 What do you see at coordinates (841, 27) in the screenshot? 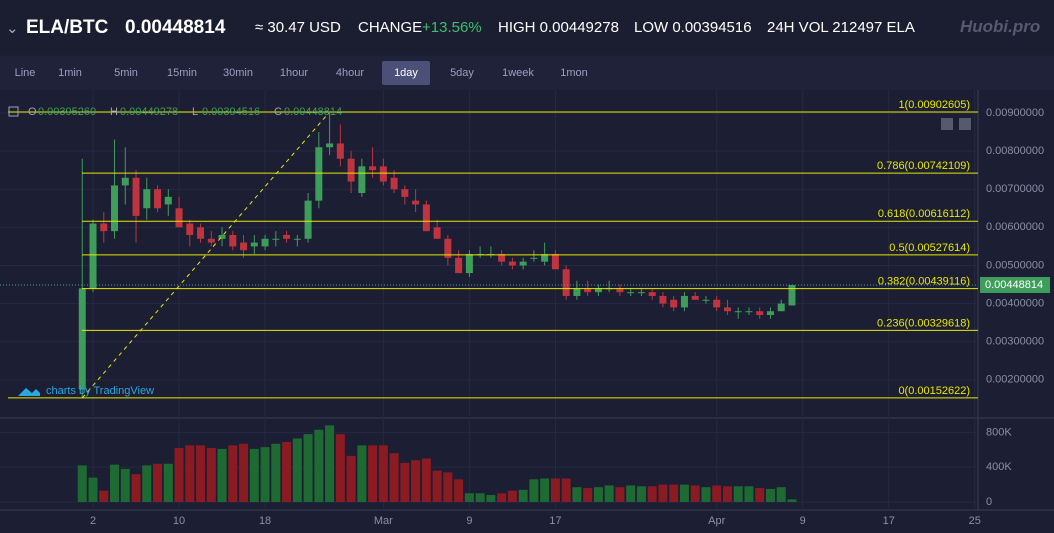
I see `volume: 24H VOL 212497 ELA` at bounding box center [841, 27].